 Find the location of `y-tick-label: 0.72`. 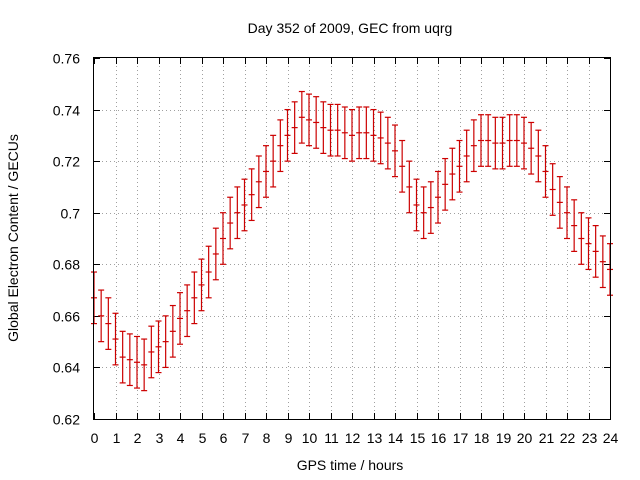

y-tick-label: 0.72 is located at coordinates (66, 162).